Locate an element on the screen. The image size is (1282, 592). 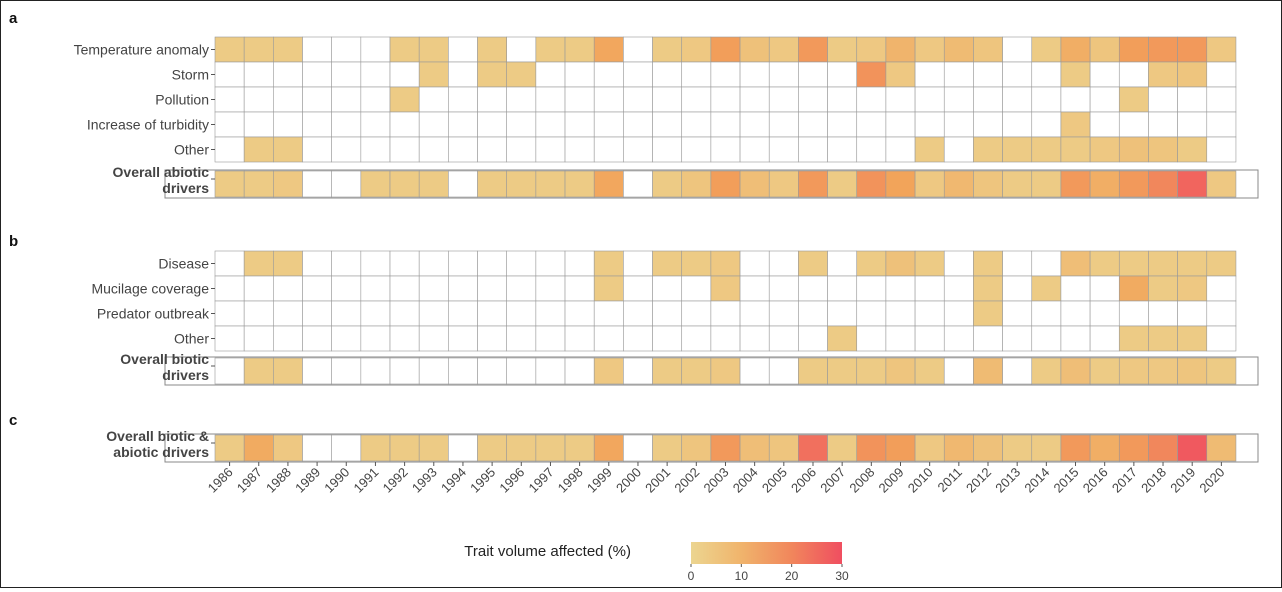
panel-c: c Overall biotic &abiotic drivers is located at coordinates (634, 437).